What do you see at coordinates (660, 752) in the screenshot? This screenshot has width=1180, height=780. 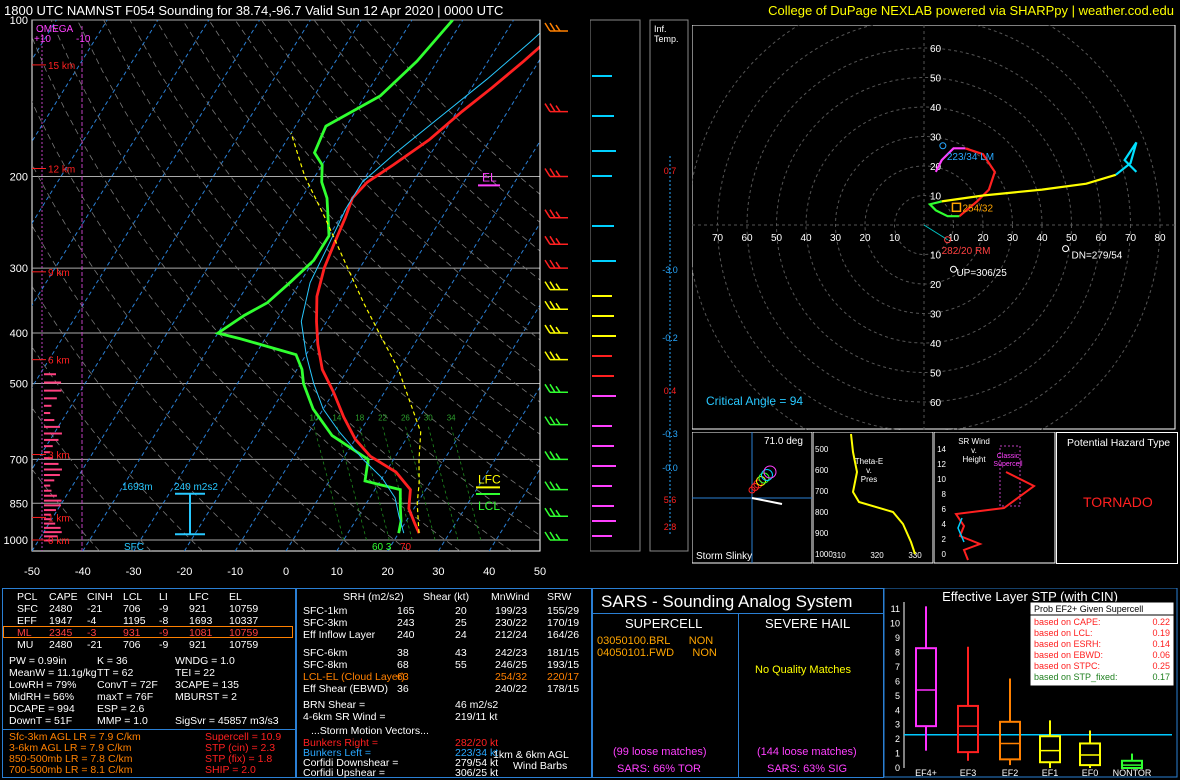 I see `supercell-loose: (99 loose matches)` at bounding box center [660, 752].